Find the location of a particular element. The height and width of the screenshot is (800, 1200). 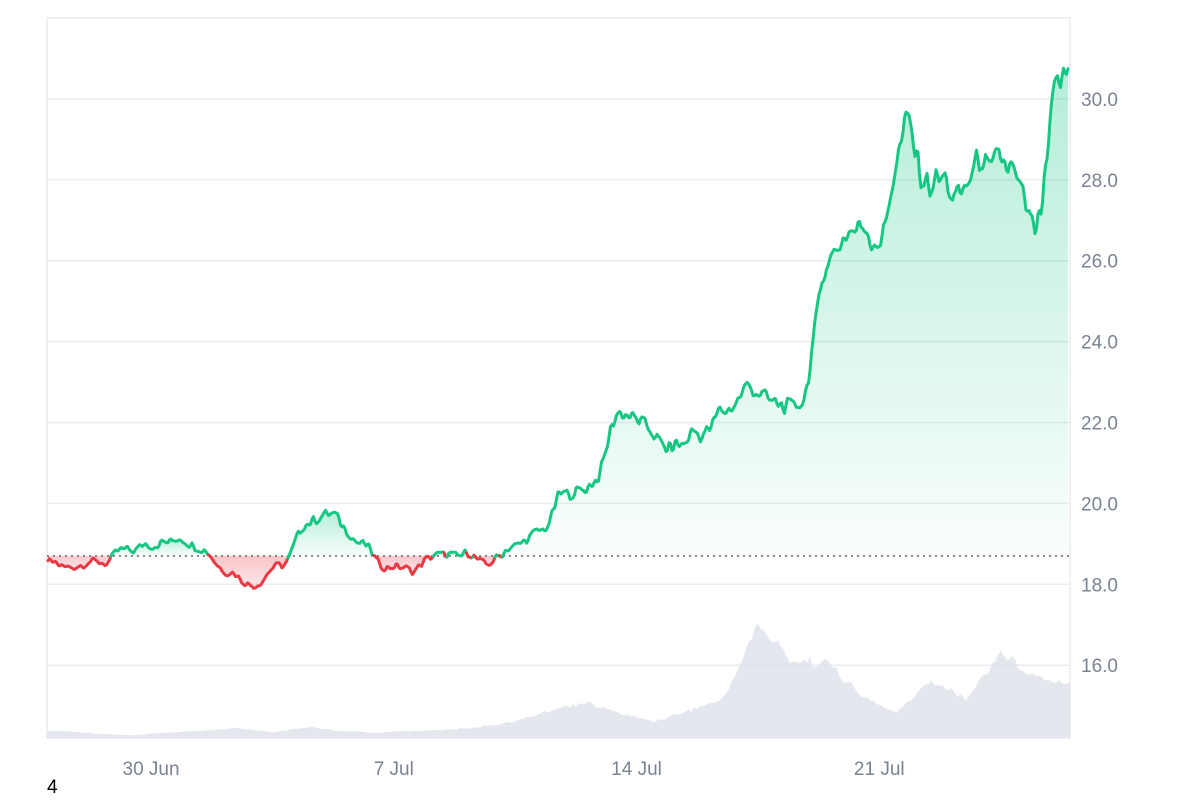

y-tick-label: 16.0 is located at coordinates (1099, 666).